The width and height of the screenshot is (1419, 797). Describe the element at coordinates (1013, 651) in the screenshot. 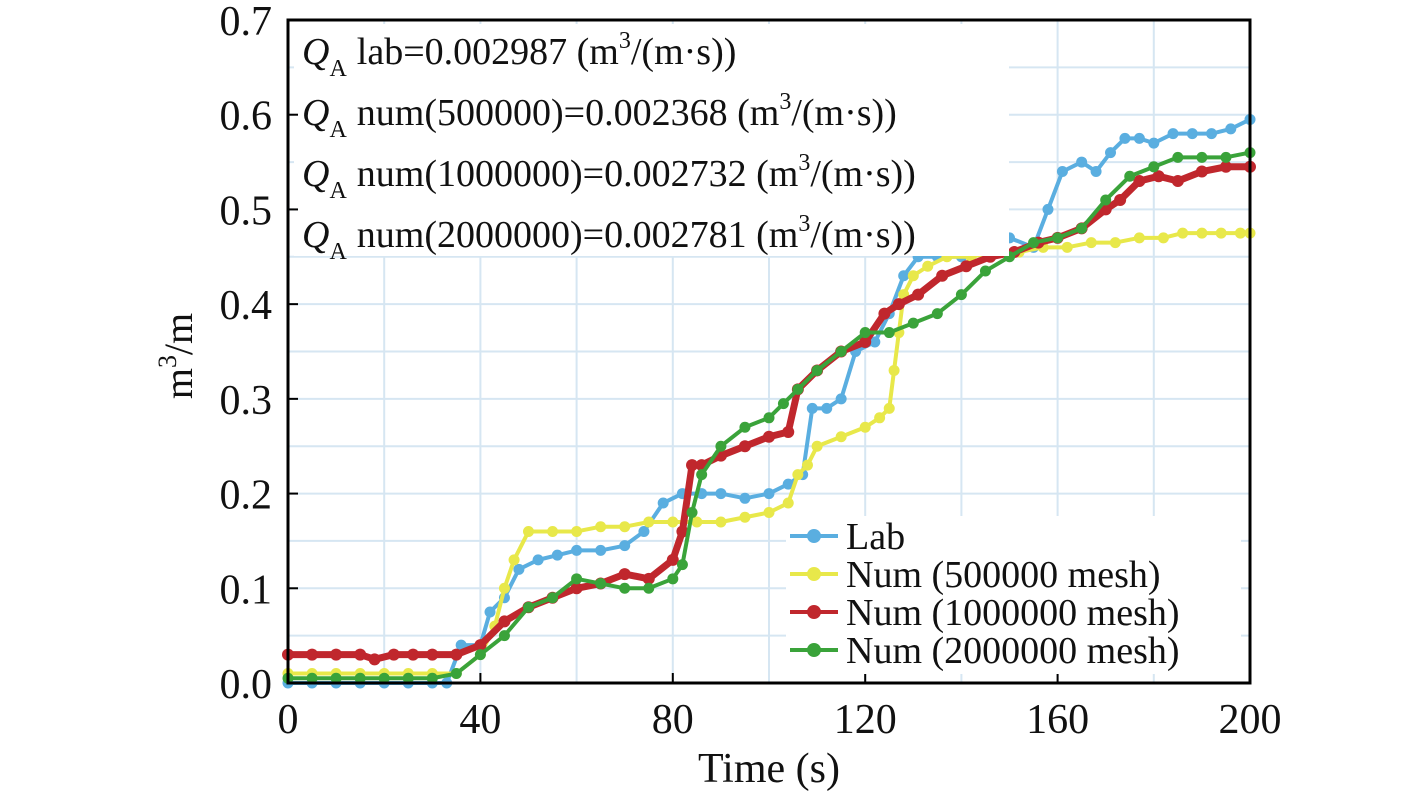

I see `legend-label: Num (2000000 mesh)` at that location.